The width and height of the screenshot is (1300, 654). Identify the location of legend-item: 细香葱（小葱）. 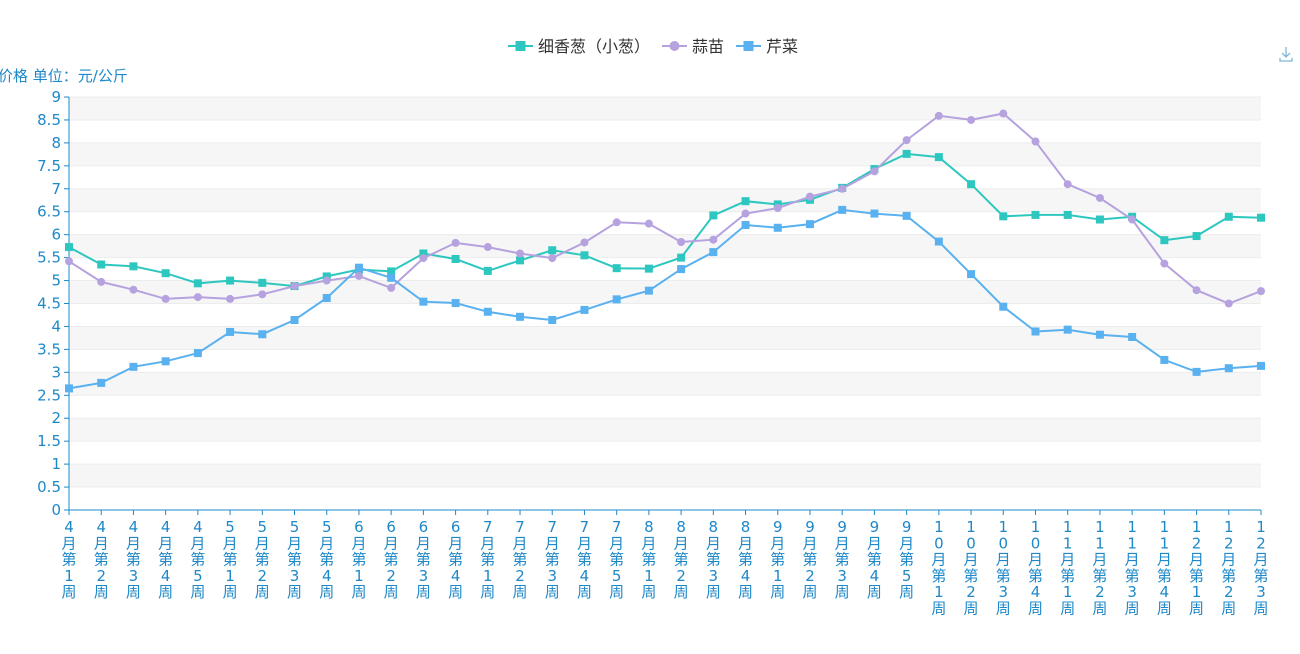
(579, 46).